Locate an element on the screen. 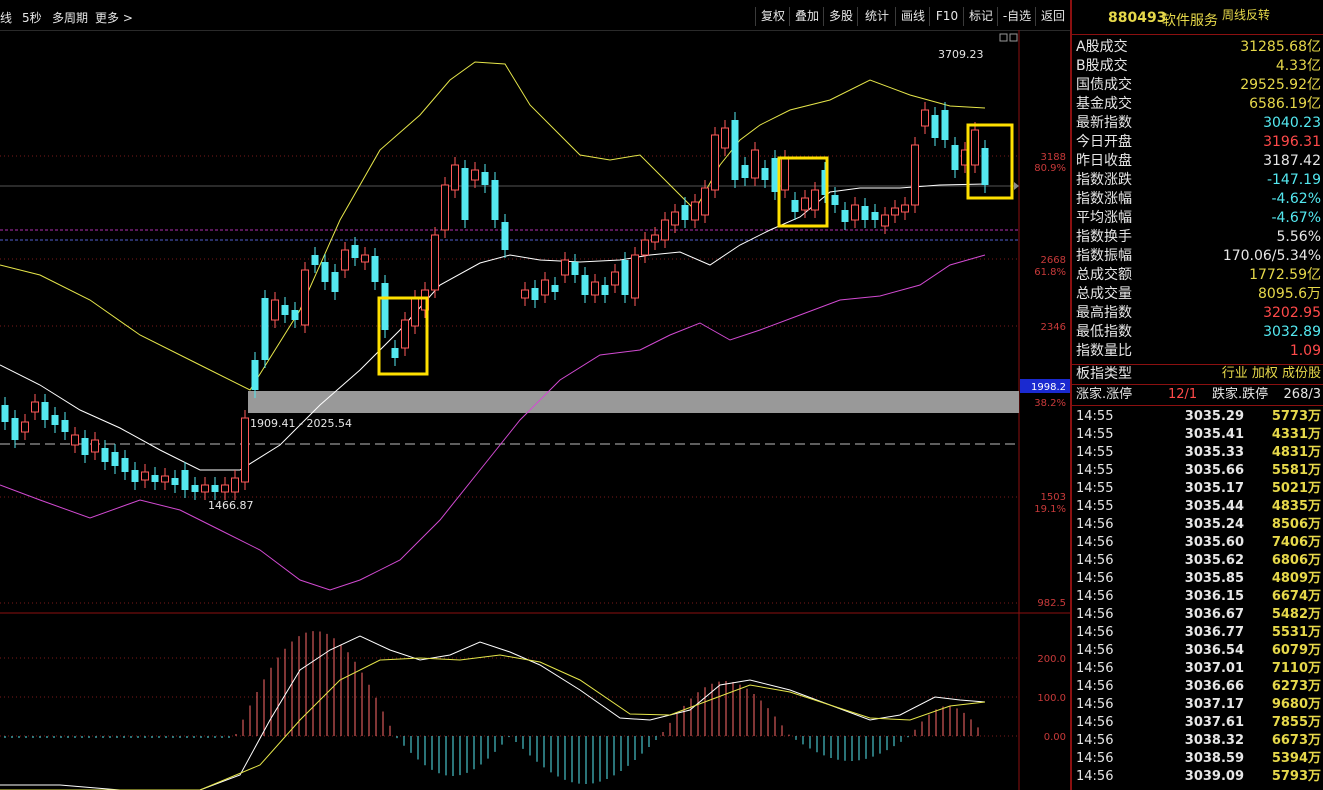 This screenshot has width=1323, height=790. stat-row: 最高指数 3202.95 is located at coordinates (1197, 313).